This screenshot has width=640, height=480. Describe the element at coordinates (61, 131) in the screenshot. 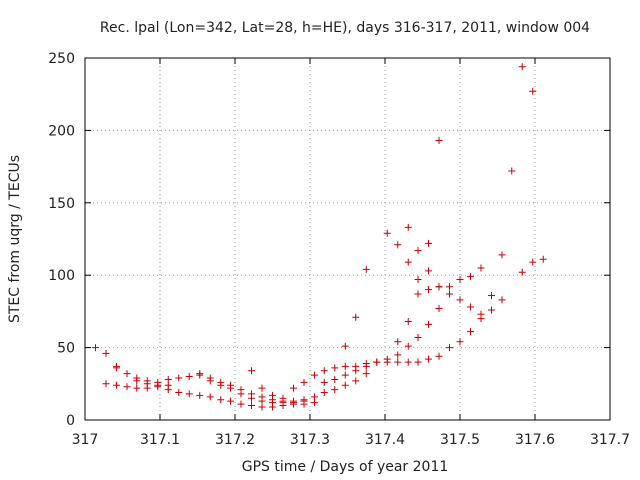

I see `y-tick-label: 200` at that location.